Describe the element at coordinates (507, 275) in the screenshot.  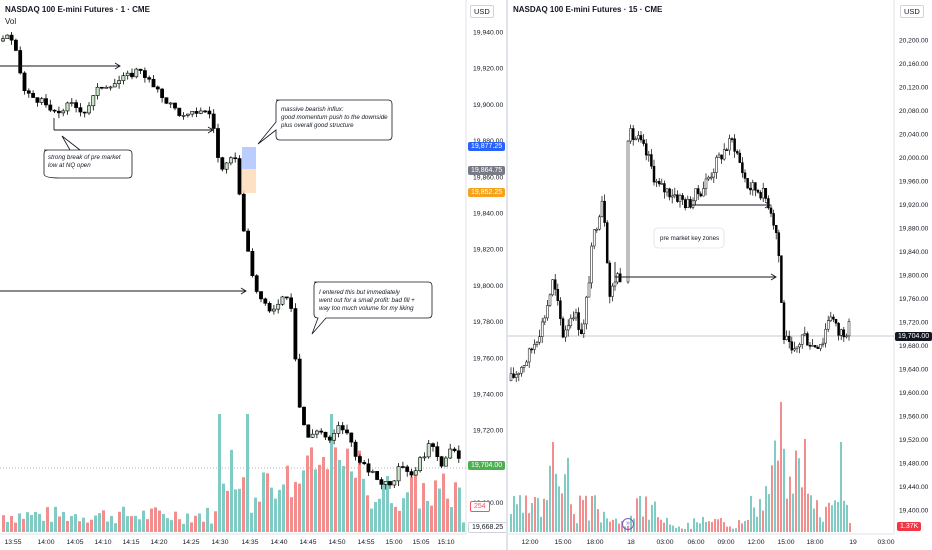
I see `pane-divider` at that location.